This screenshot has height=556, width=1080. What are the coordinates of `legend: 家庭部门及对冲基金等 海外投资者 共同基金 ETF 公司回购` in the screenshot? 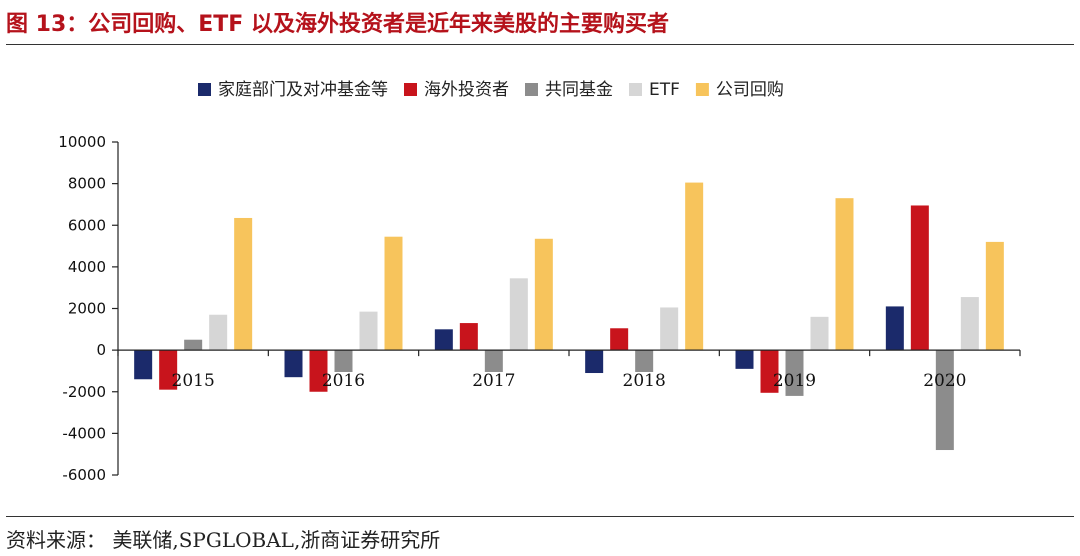 It's located at (491, 90).